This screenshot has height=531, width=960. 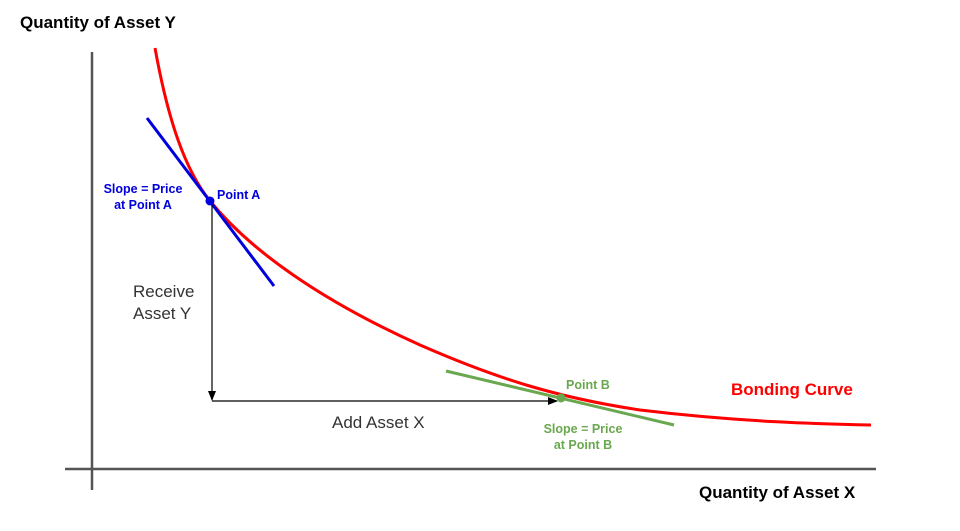 I want to click on point-b-marker, so click(x=561, y=398).